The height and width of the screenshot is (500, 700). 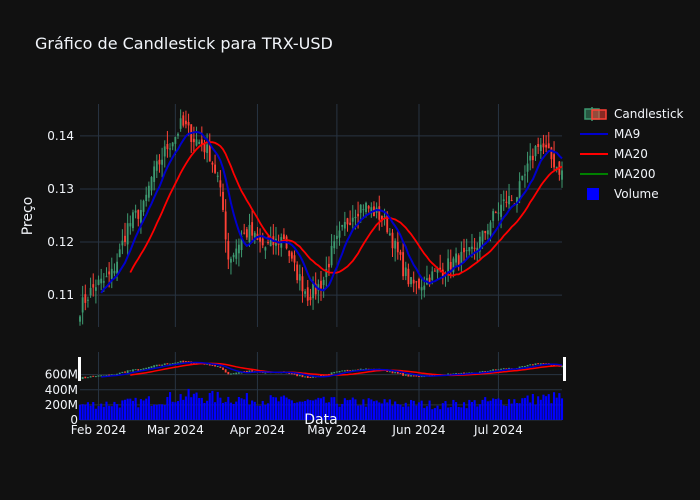 I want to click on x-tick-label: Mar 2024, so click(x=175, y=430).